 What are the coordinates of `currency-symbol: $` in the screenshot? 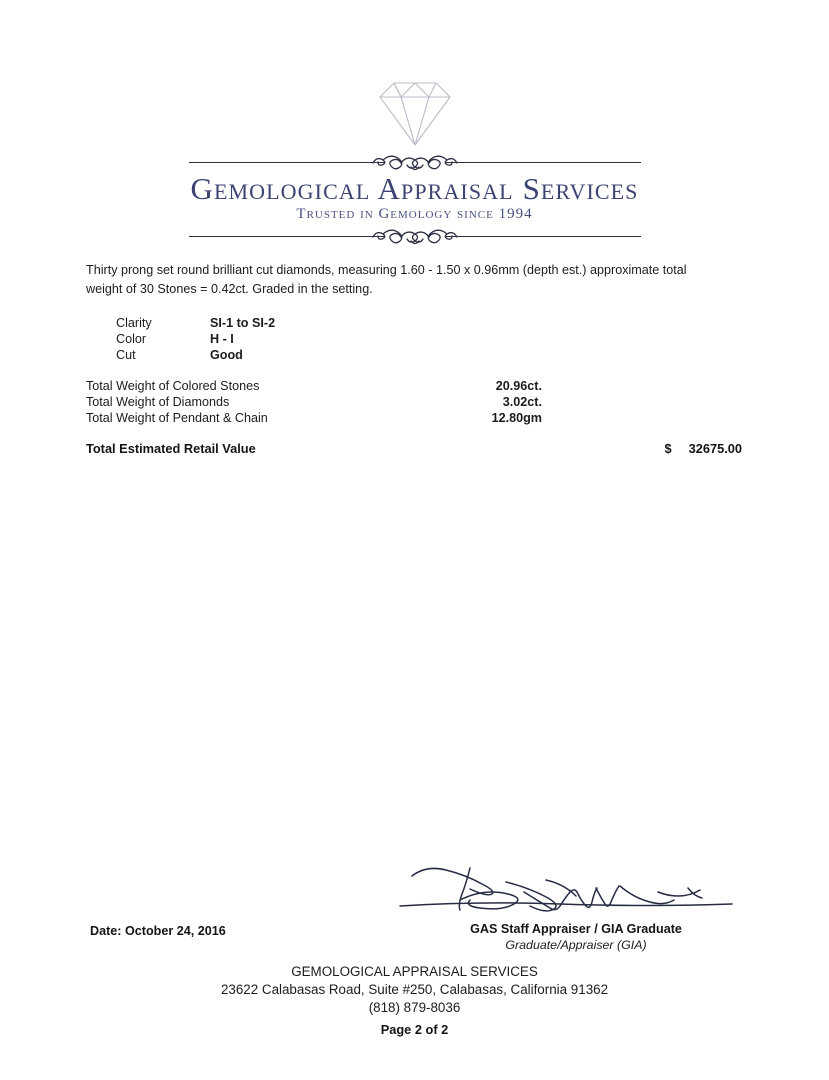 It's located at (668, 448).